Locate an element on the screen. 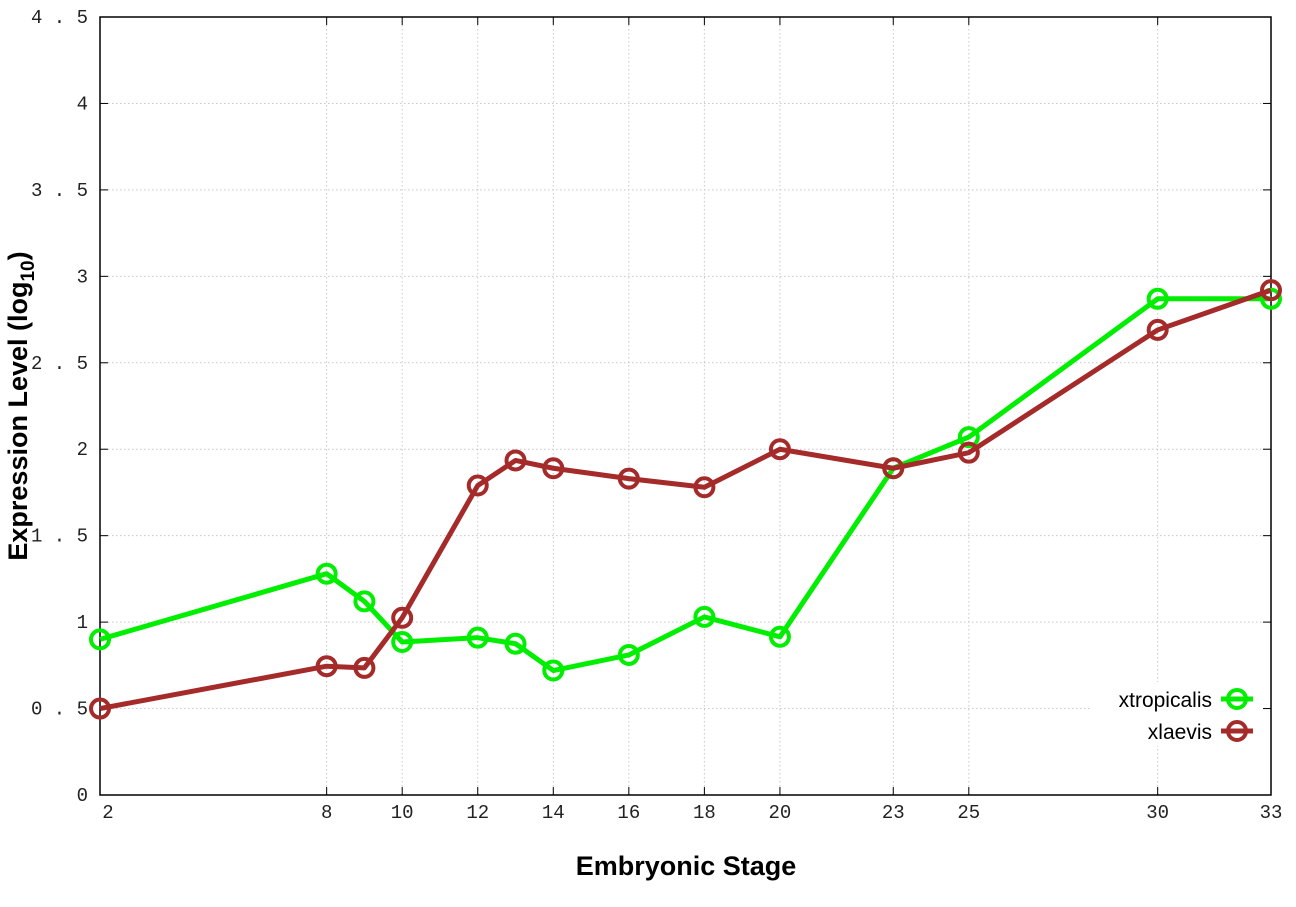 This screenshot has width=1296, height=907. x-tick-label: 12 is located at coordinates (477, 813).